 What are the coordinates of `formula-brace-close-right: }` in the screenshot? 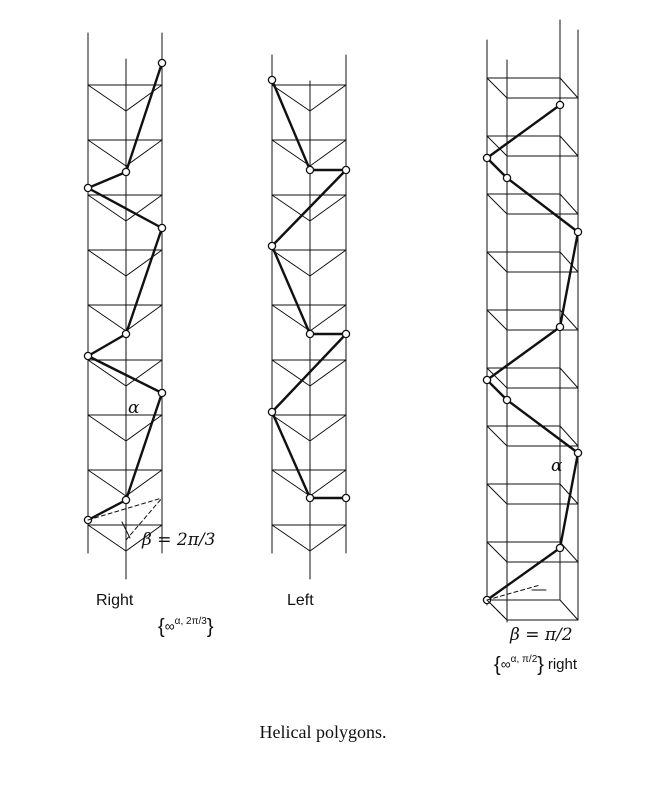 It's located at (540, 665).